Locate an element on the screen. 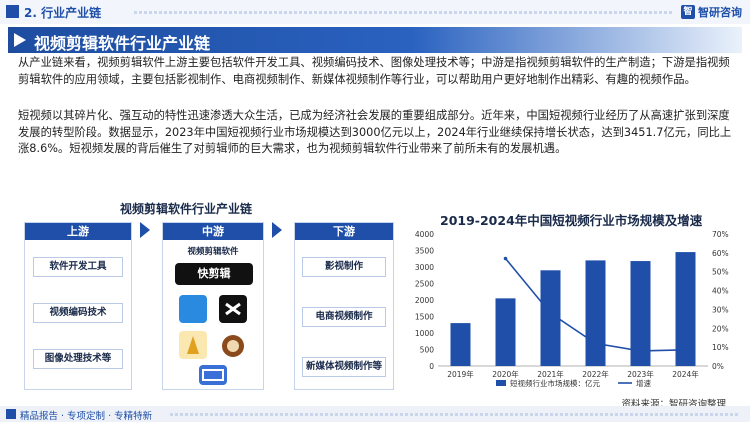  legend-line-label: 增速 is located at coordinates (643, 383).